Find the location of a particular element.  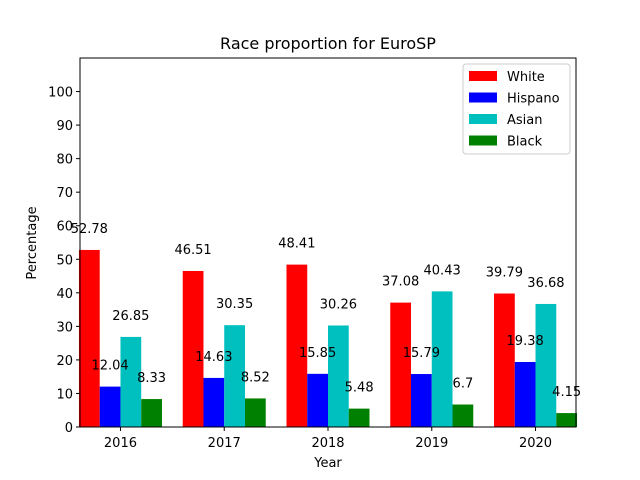

bar-asian-2019 is located at coordinates (442, 359).